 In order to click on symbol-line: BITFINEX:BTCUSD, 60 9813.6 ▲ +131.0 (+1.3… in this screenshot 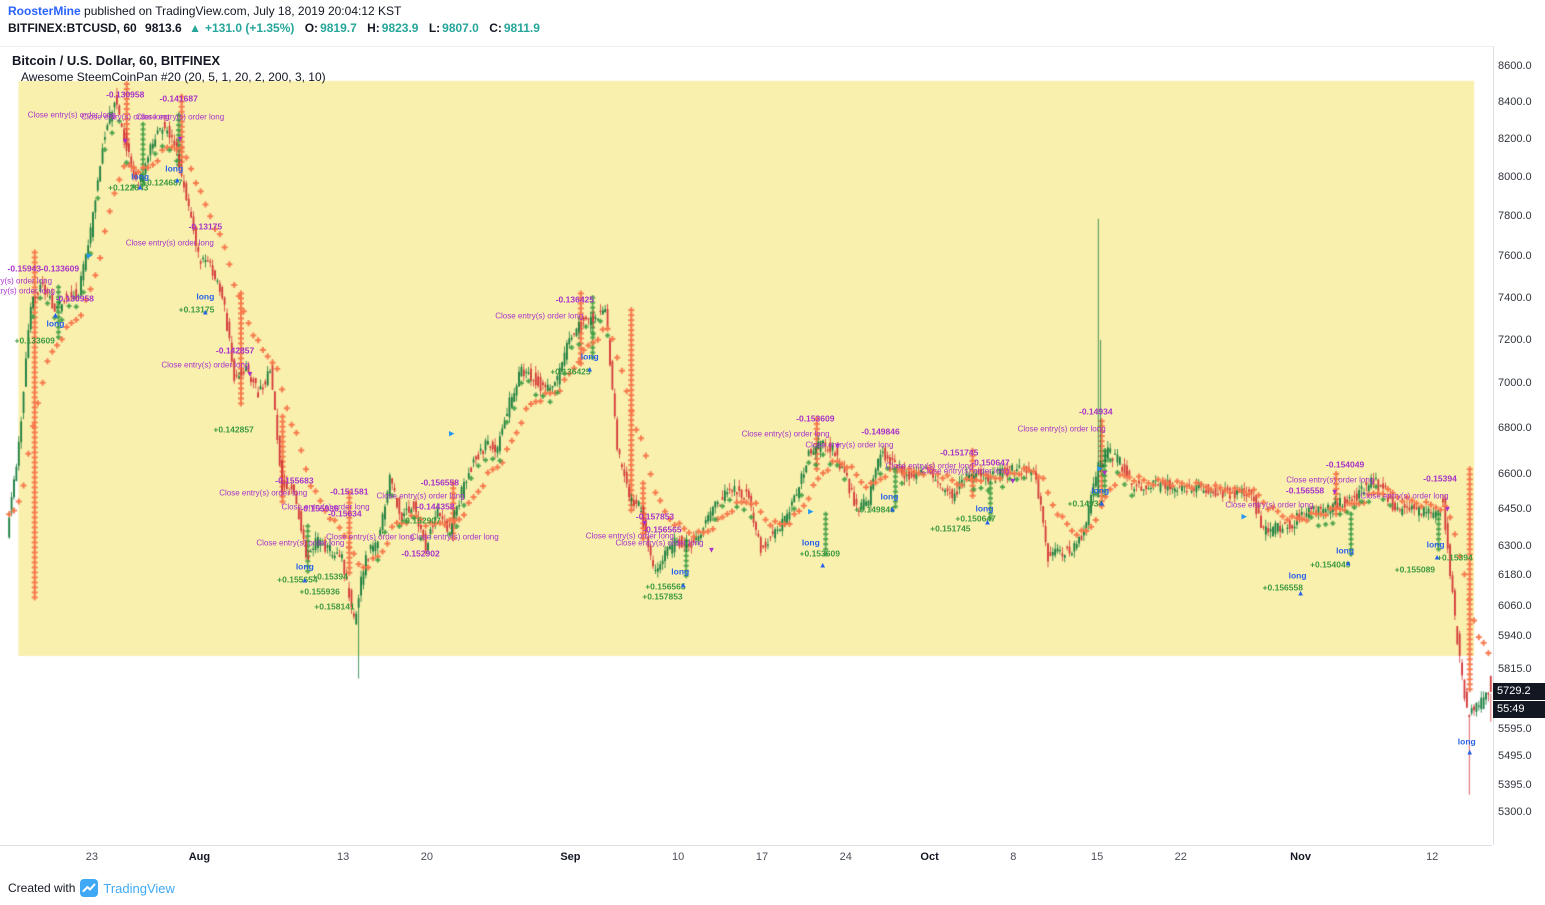, I will do `click(274, 28)`.